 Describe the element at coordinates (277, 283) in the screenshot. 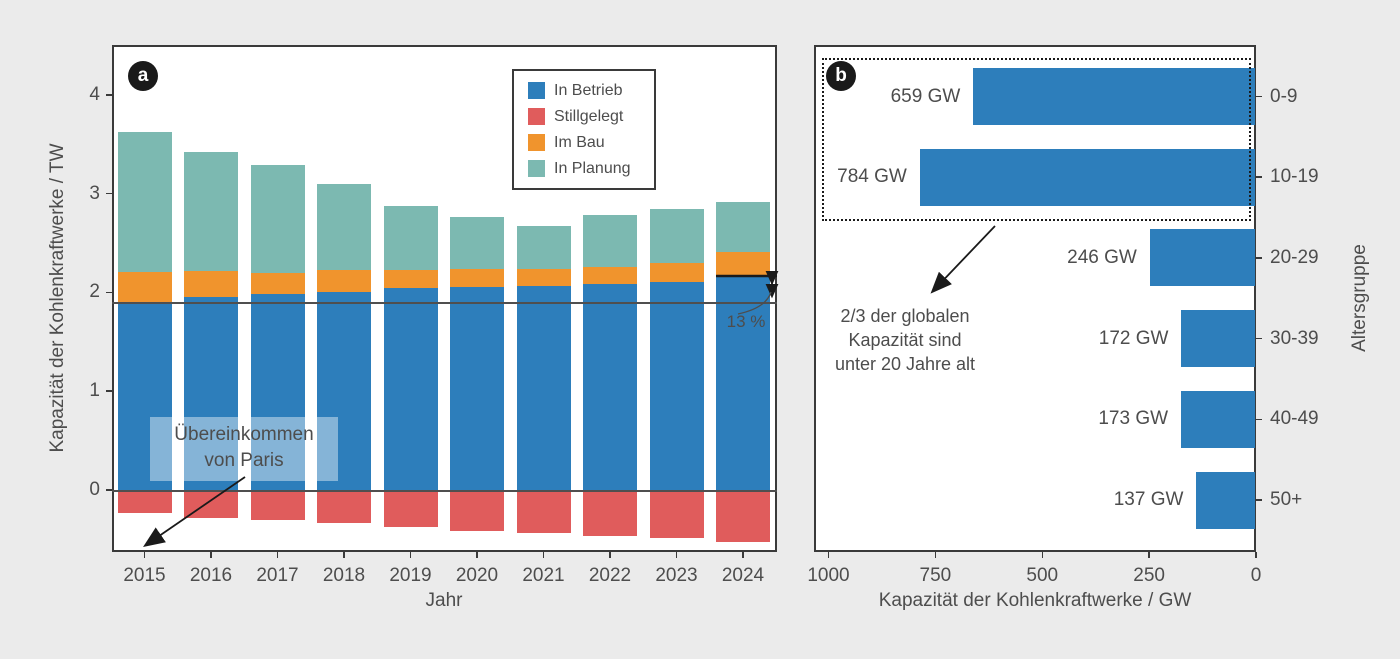

I see `bar-im-bau-2017` at that location.